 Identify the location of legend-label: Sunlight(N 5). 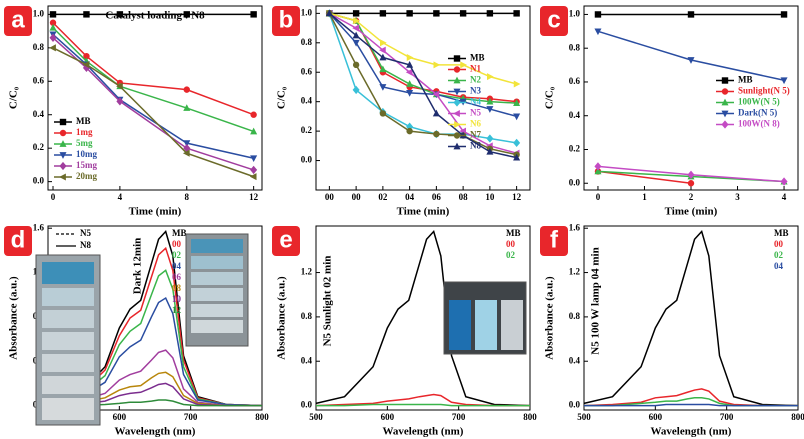
(764, 91).